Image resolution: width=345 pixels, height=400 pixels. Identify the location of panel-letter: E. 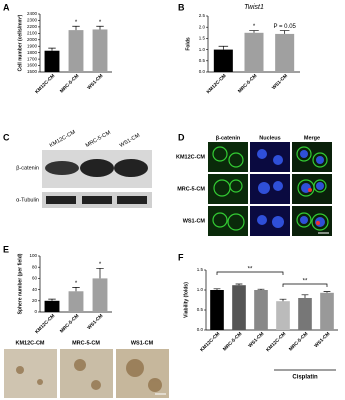
(6, 249).